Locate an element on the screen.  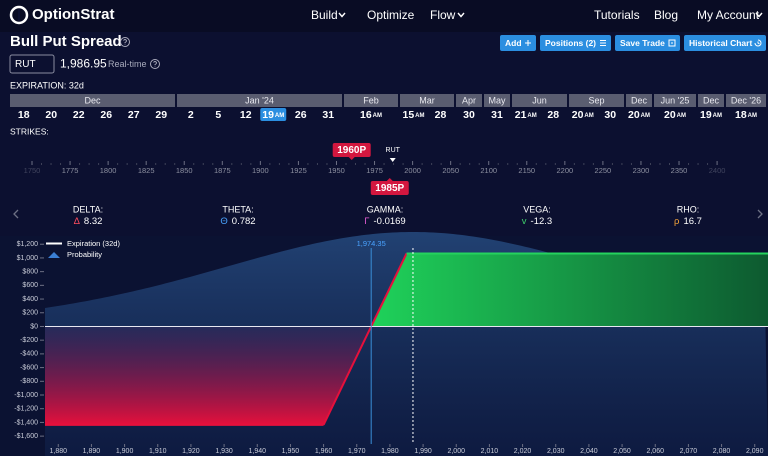
button-label: Save Trade is located at coordinates (642, 43).